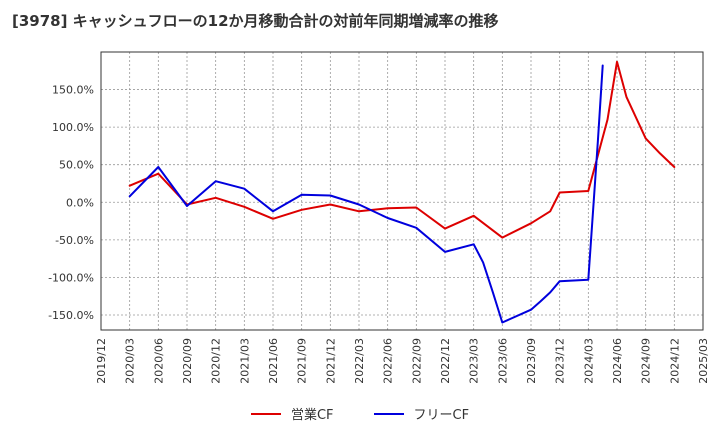 The height and width of the screenshot is (440, 720). What do you see at coordinates (360, 413) in the screenshot?
I see `legend: 営業CF フリーCF` at bounding box center [360, 413].